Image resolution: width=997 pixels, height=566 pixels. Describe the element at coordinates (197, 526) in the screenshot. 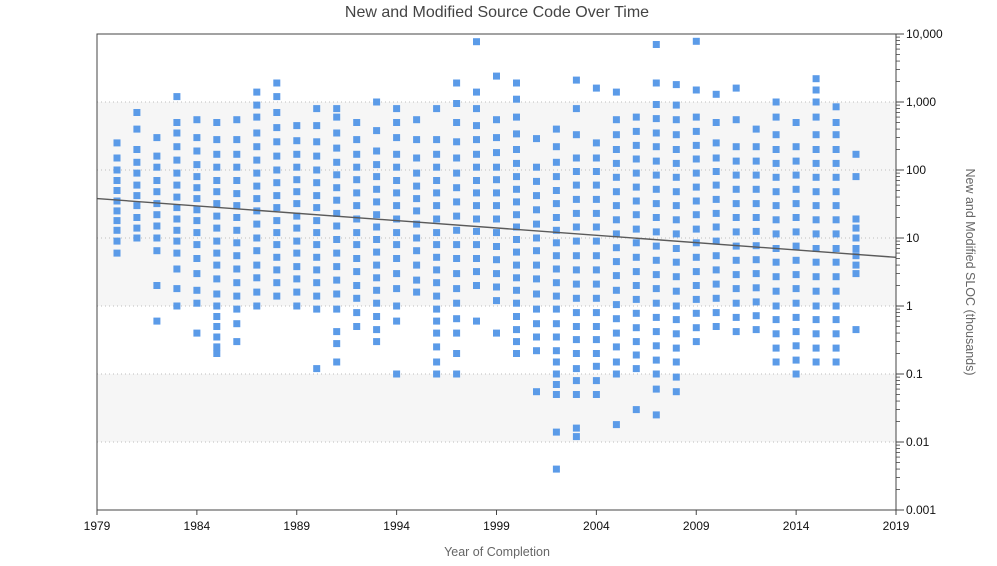

I see `x-tick-label: 1984` at that location.